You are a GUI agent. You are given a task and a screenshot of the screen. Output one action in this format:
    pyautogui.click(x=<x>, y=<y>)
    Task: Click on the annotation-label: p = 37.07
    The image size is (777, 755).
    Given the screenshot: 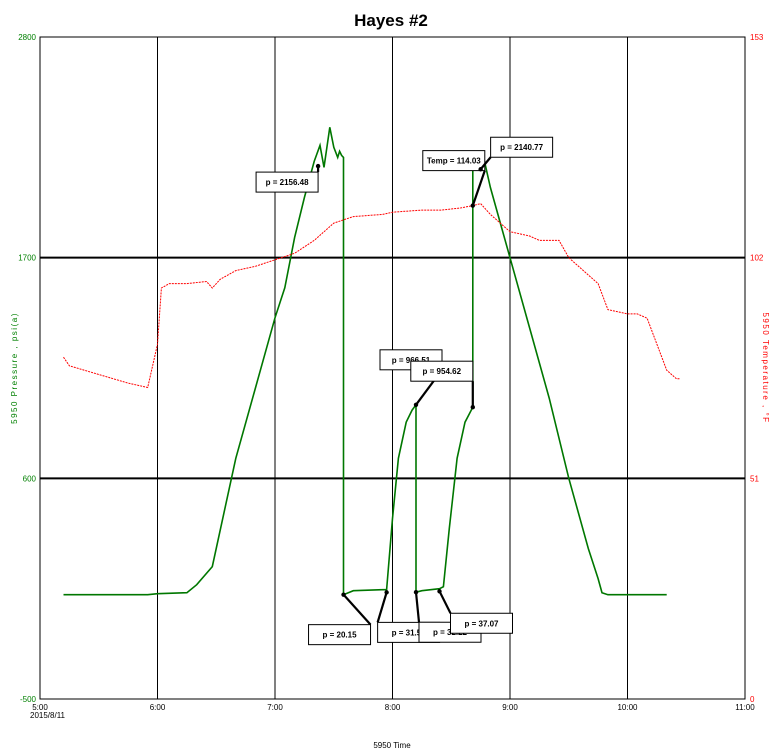 What is the action you would take?
    pyautogui.click(x=481, y=623)
    